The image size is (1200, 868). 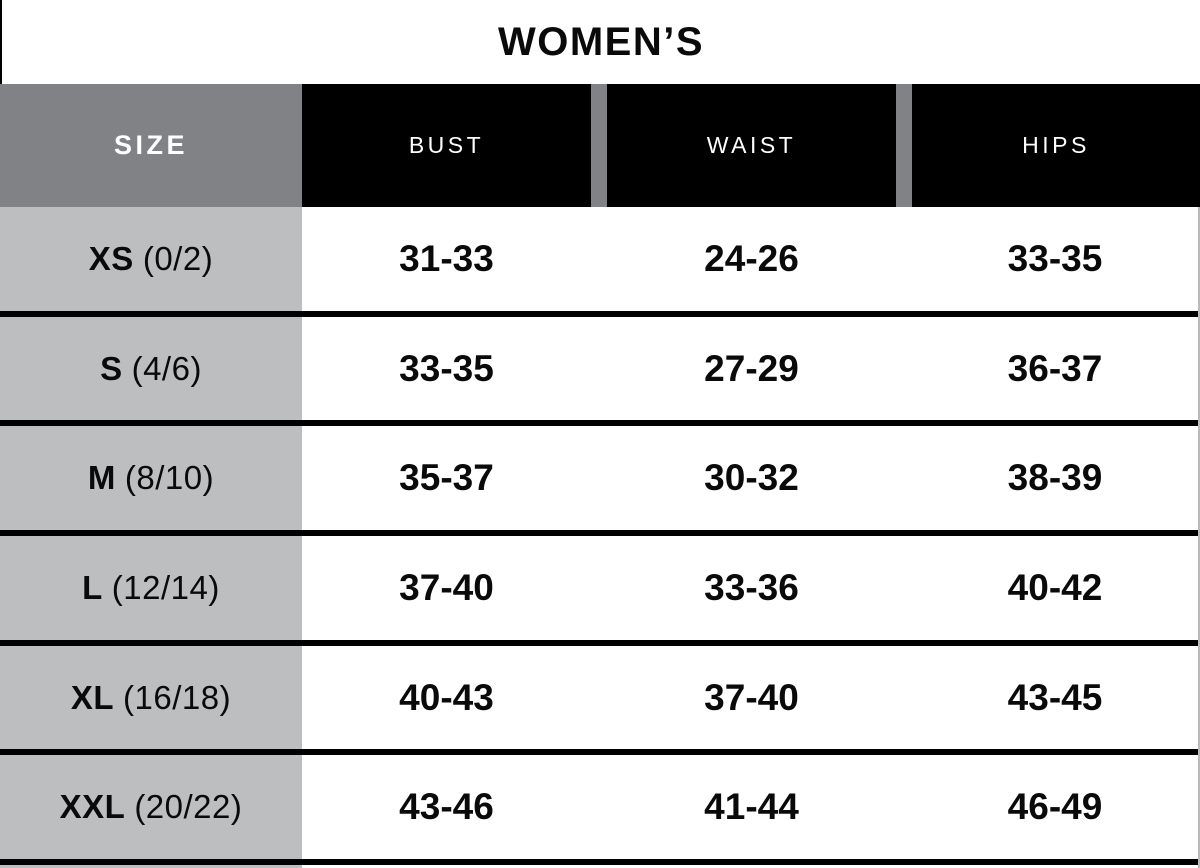 I want to click on table-row-m: M (8/10) 35-37 30-32 38-39, so click(x=599, y=481).